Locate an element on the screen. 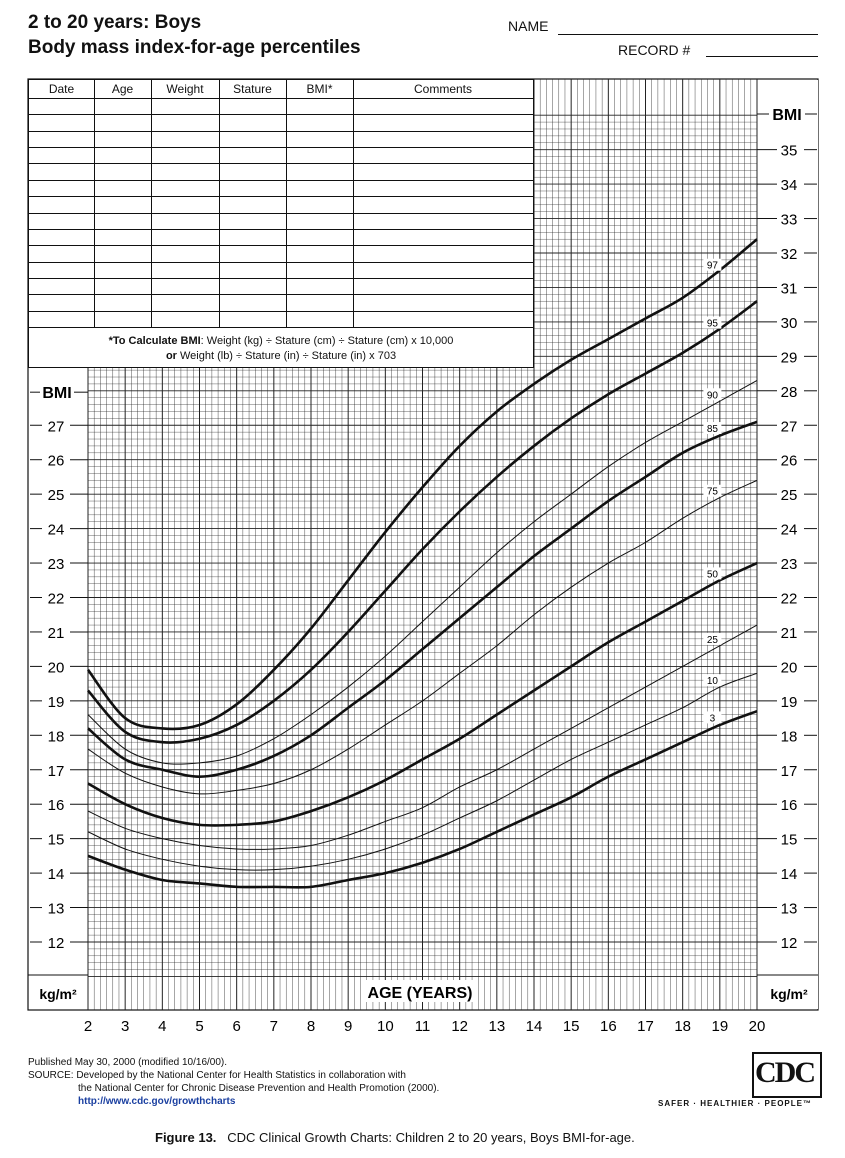 The height and width of the screenshot is (1158, 845). percentile-label-10: 10 is located at coordinates (713, 681).